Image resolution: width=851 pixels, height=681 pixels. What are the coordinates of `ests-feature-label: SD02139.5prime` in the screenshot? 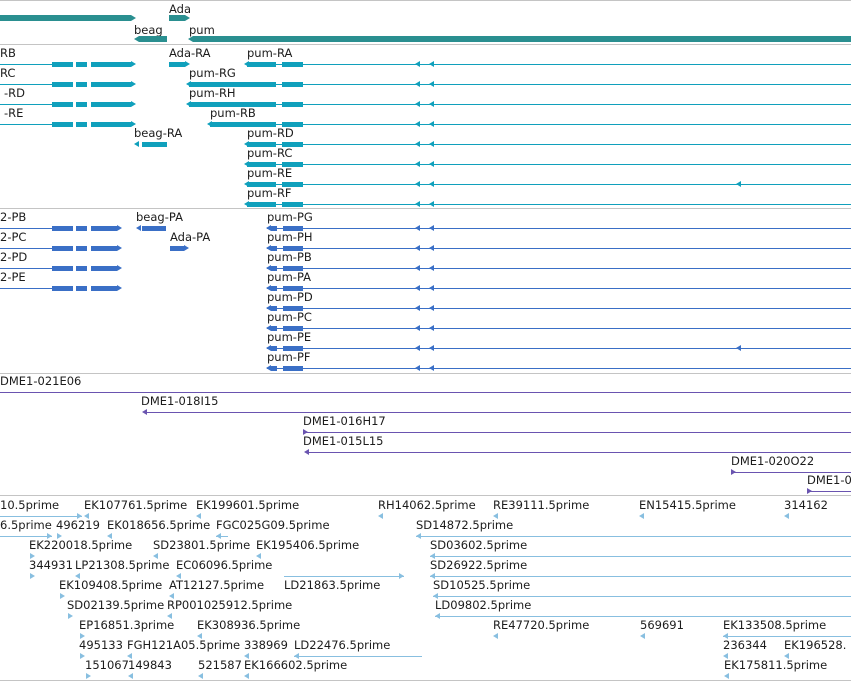 It's located at (116, 605).